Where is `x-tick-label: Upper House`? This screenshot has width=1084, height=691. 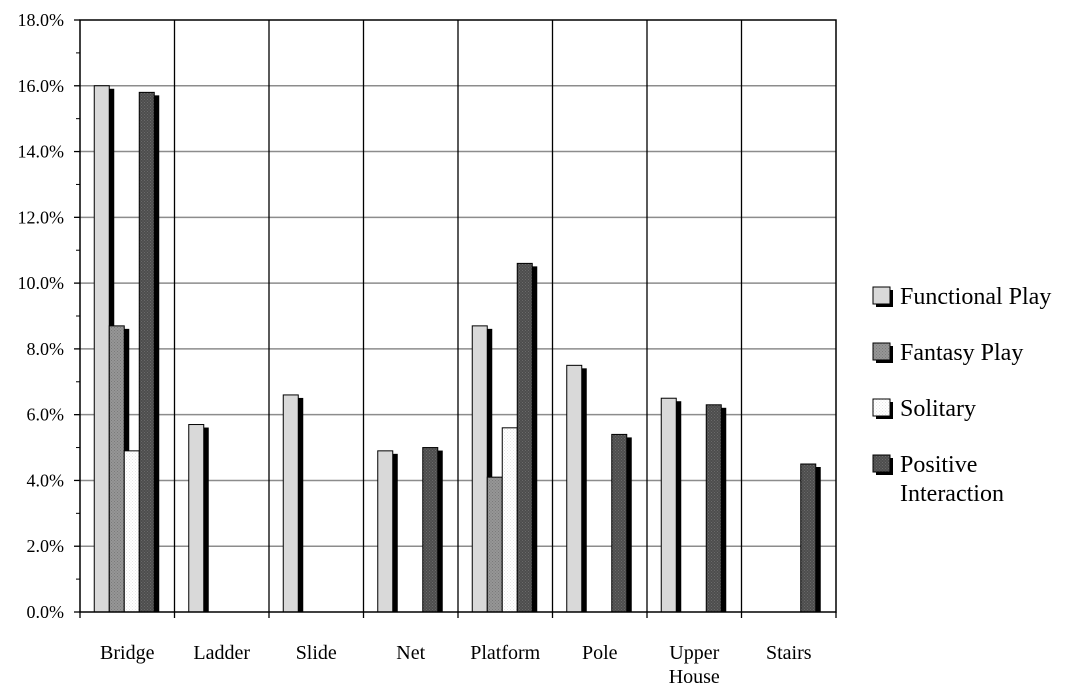
x-tick-label: Upper House is located at coordinates (694, 665).